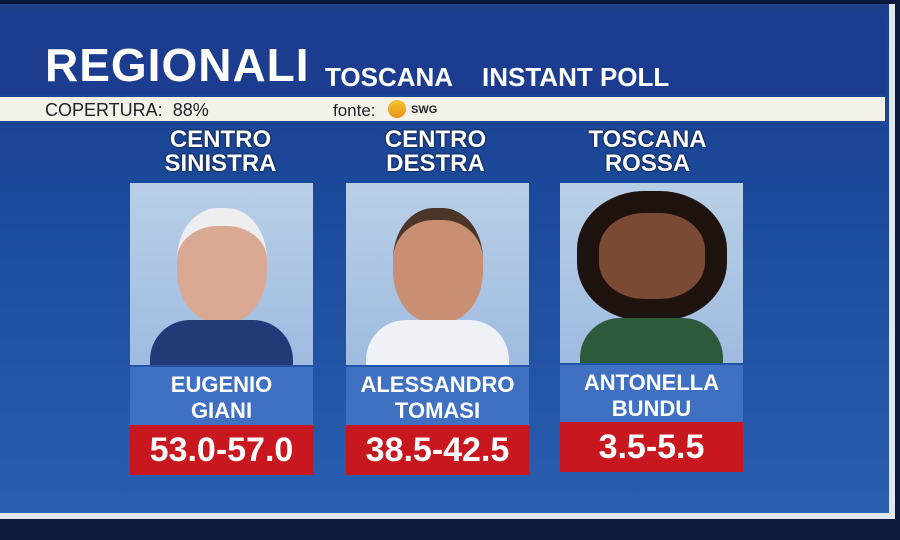 The height and width of the screenshot is (540, 900). Describe the element at coordinates (397, 109) in the screenshot. I see `swg-logo-icon` at that location.